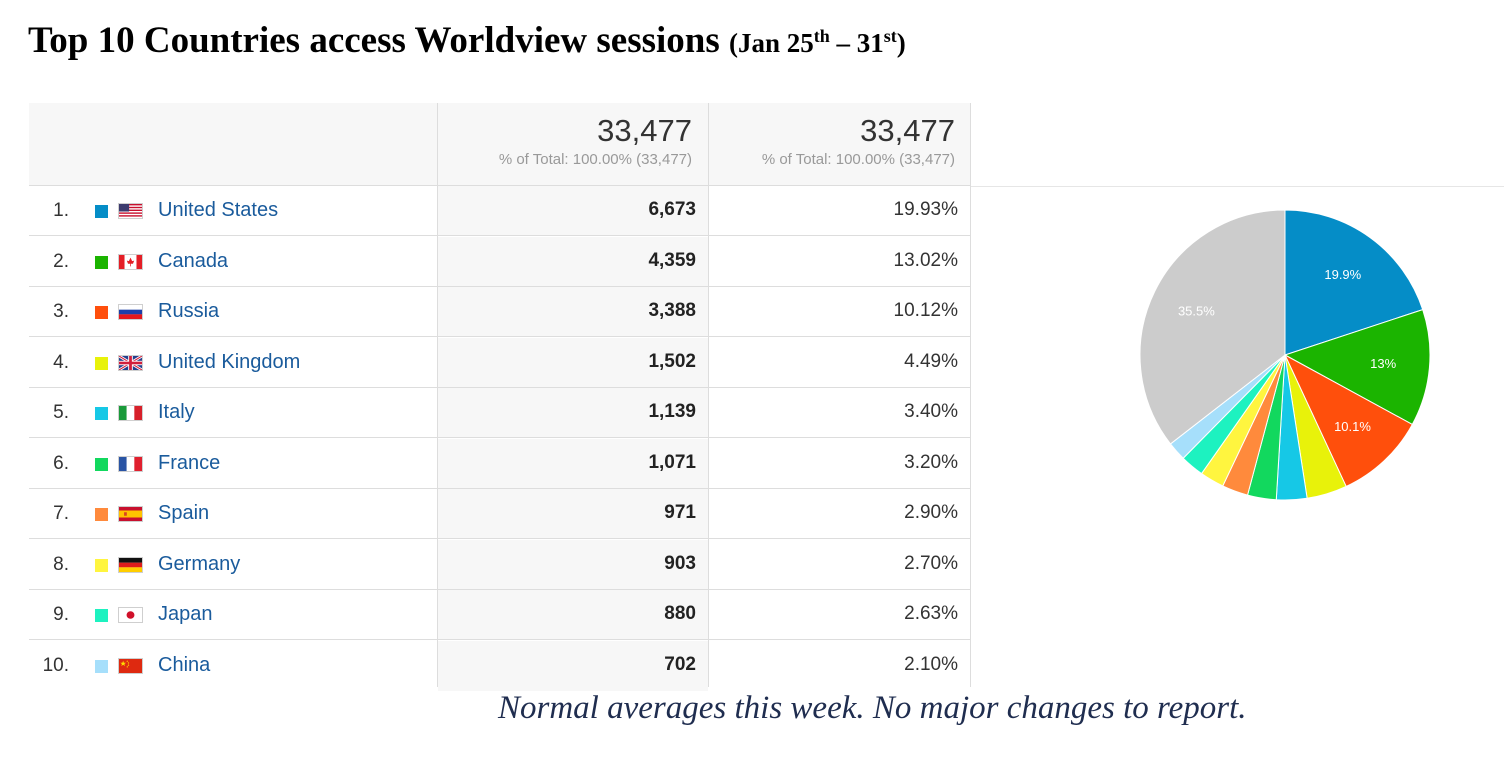 The height and width of the screenshot is (758, 1504). What do you see at coordinates (840, 144) in the screenshot?
I see `header-percent-cell: 33,477 % of Total: 100.00% (33,477)` at bounding box center [840, 144].